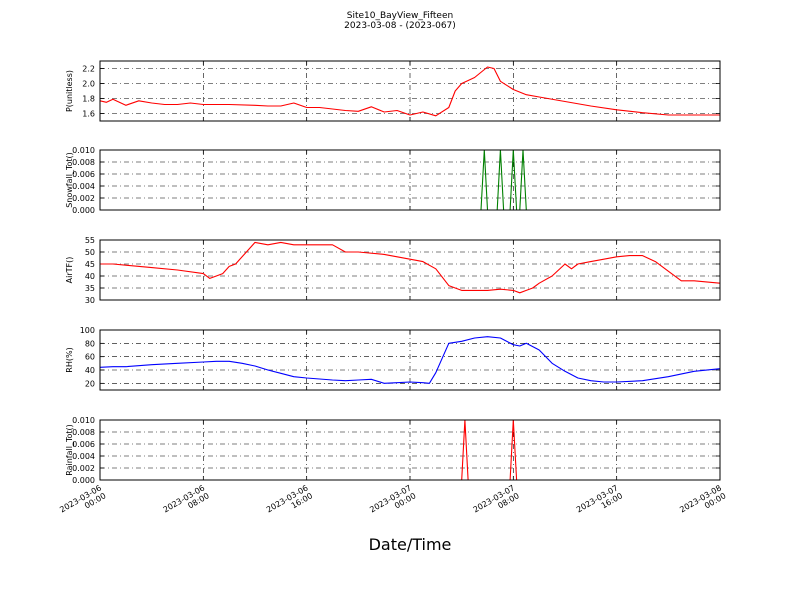  Describe the element at coordinates (90, 300) in the screenshot. I see `y-tick-label: 30` at that location.